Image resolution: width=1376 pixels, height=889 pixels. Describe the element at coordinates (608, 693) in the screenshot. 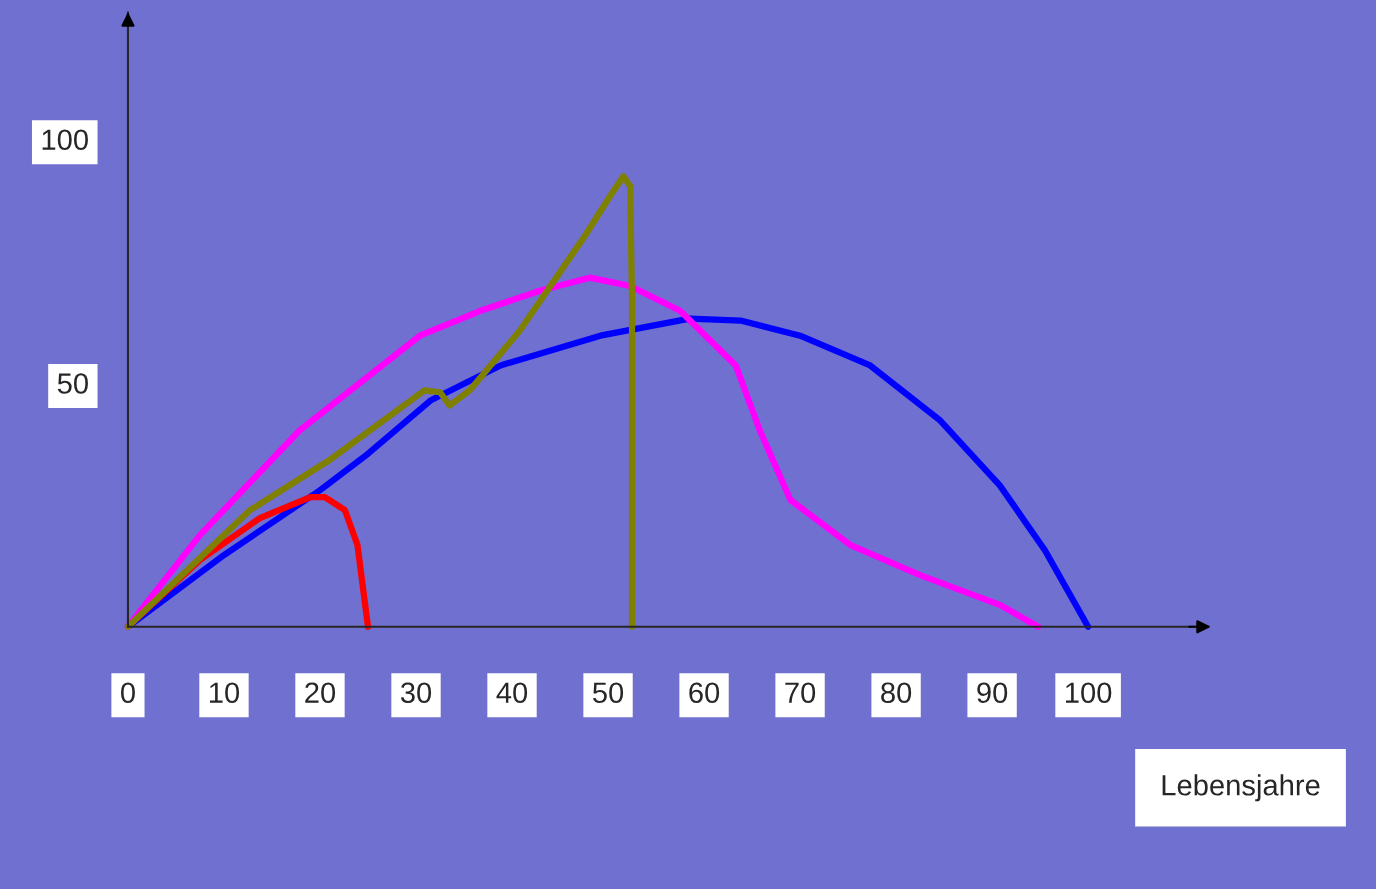

I see `x-tick-label: 50` at that location.